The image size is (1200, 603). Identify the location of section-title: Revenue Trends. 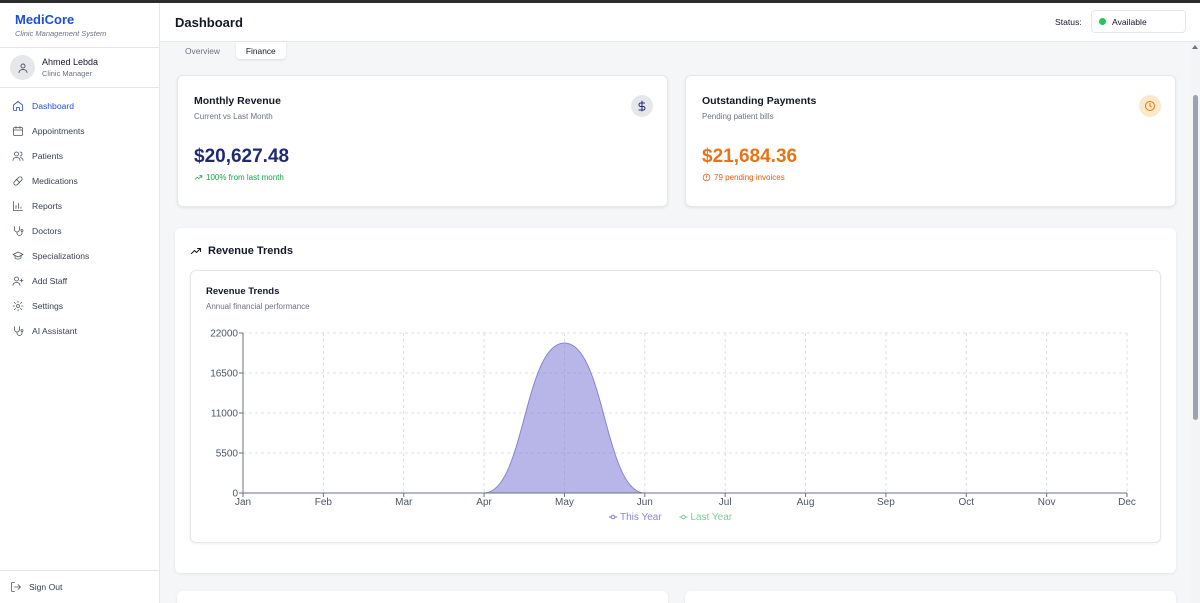
(241, 251).